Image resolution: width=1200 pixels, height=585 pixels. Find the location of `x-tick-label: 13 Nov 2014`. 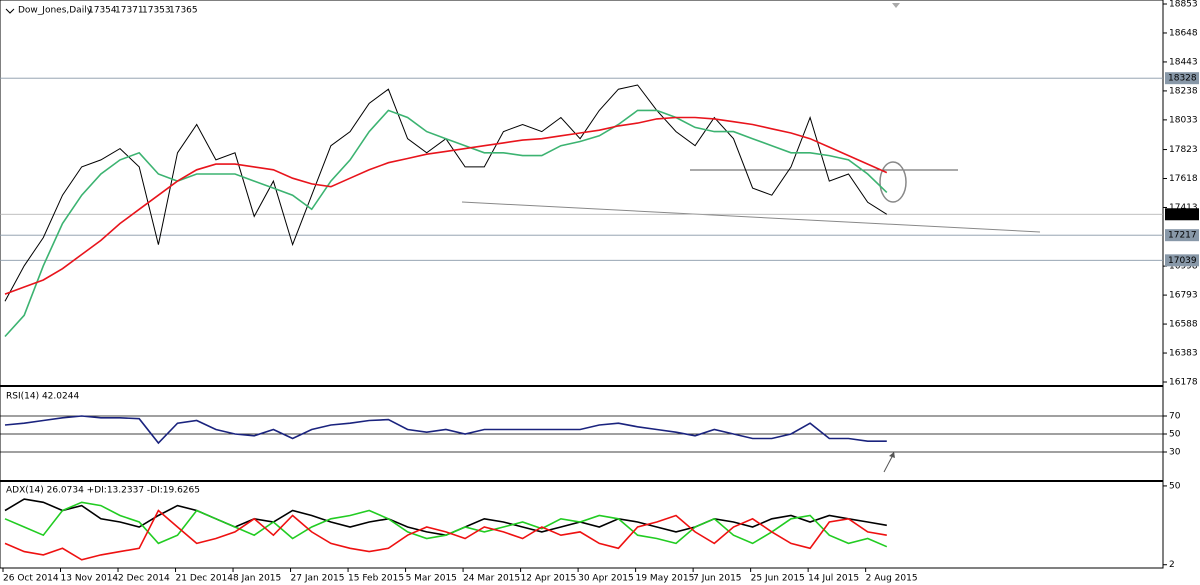

x-tick-label: 13 Nov 2014 is located at coordinates (90, 579).